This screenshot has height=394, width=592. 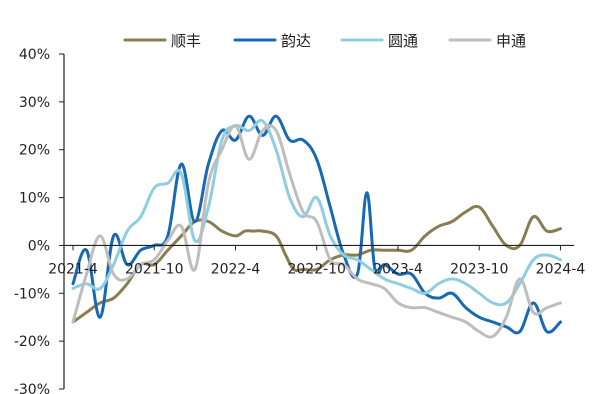 What do you see at coordinates (32, 294) in the screenshot?
I see `y-tick-label: -10%` at bounding box center [32, 294].